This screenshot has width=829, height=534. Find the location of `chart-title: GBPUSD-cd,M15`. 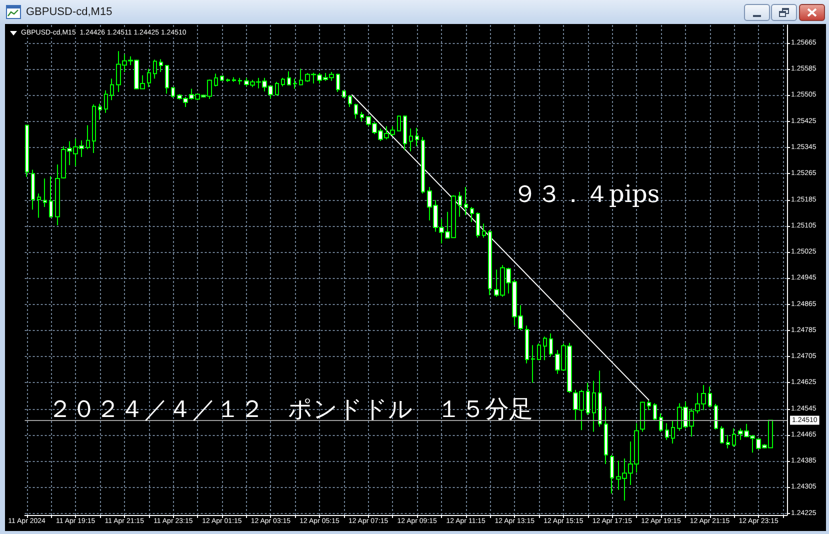

chart-title: GBPUSD-cd,M15 is located at coordinates (69, 12).